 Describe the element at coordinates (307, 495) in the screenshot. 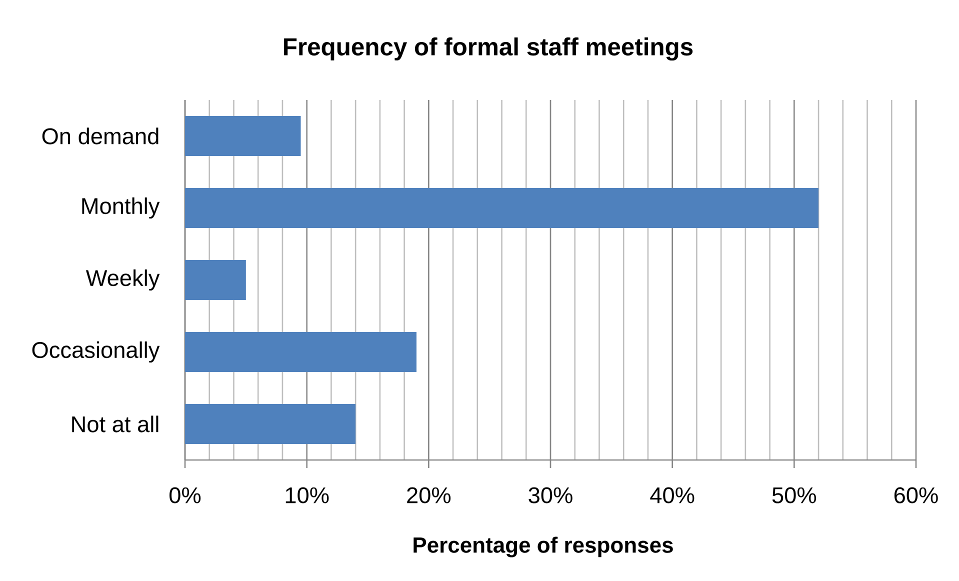

I see `x-tick-label: 10%` at that location.